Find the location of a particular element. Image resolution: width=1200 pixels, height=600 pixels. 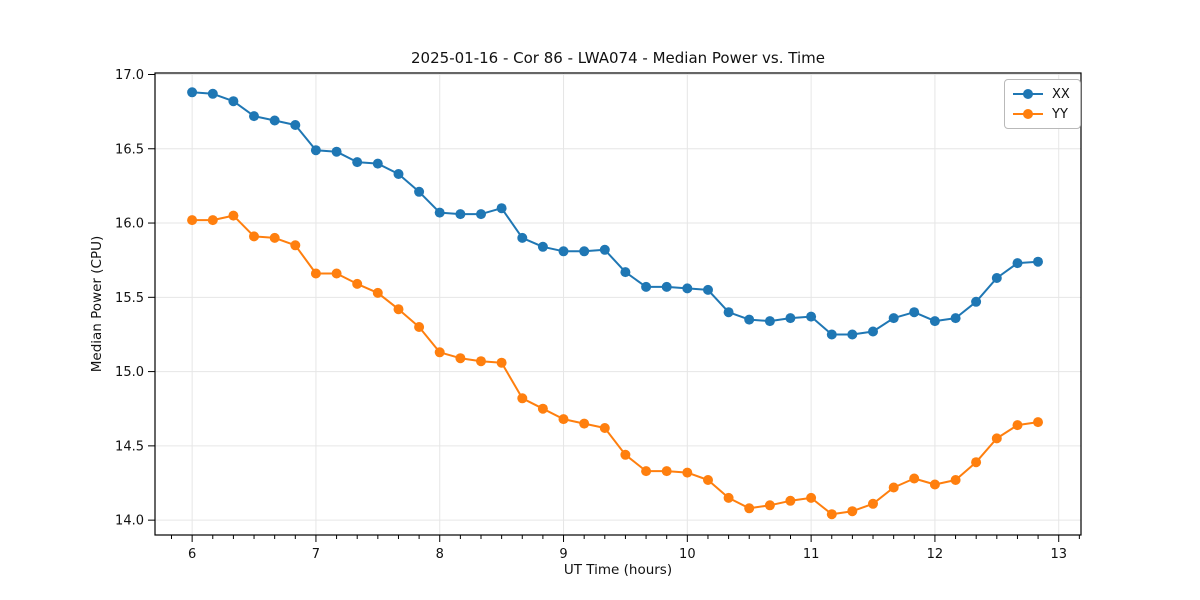

y-axis-ticks: 14.0 14.5 15.0 15.5 16.0 16.5 17.0 is located at coordinates (135, 298).